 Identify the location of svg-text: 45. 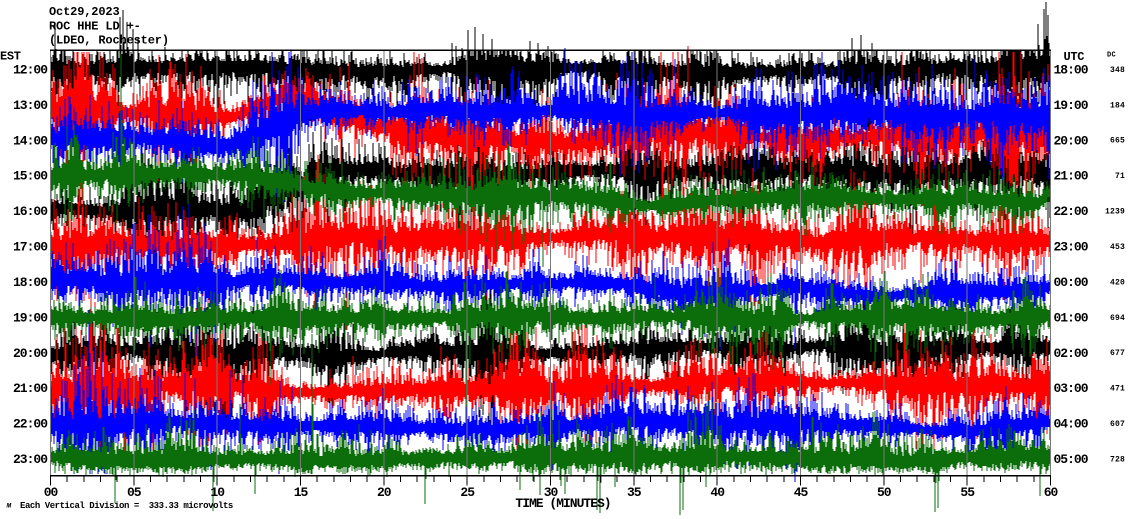
(801, 492).